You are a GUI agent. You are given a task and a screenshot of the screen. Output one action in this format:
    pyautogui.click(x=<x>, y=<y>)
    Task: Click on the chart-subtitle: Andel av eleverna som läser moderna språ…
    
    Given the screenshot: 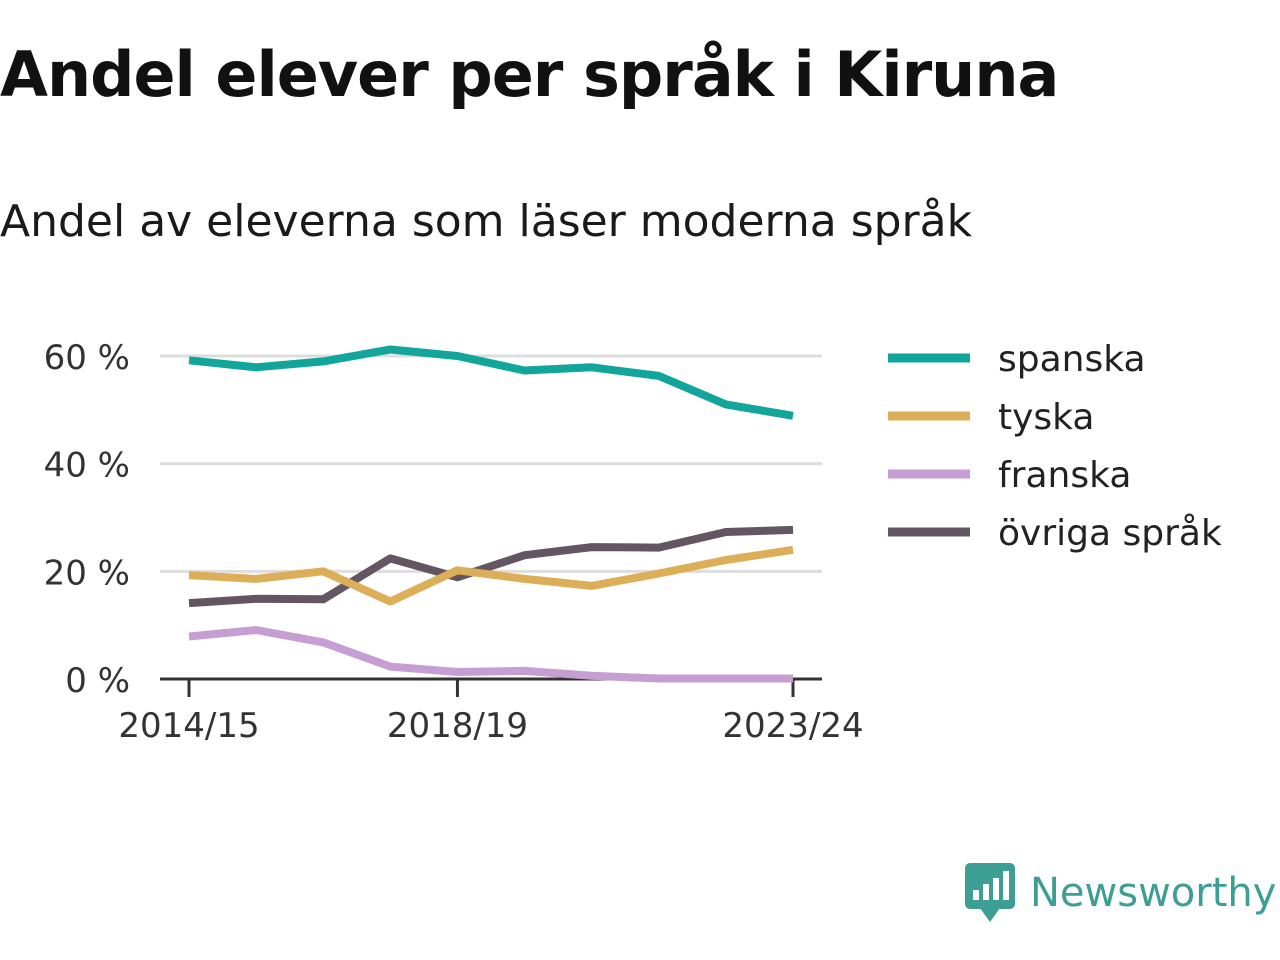 What is the action you would take?
    pyautogui.click(x=486, y=221)
    